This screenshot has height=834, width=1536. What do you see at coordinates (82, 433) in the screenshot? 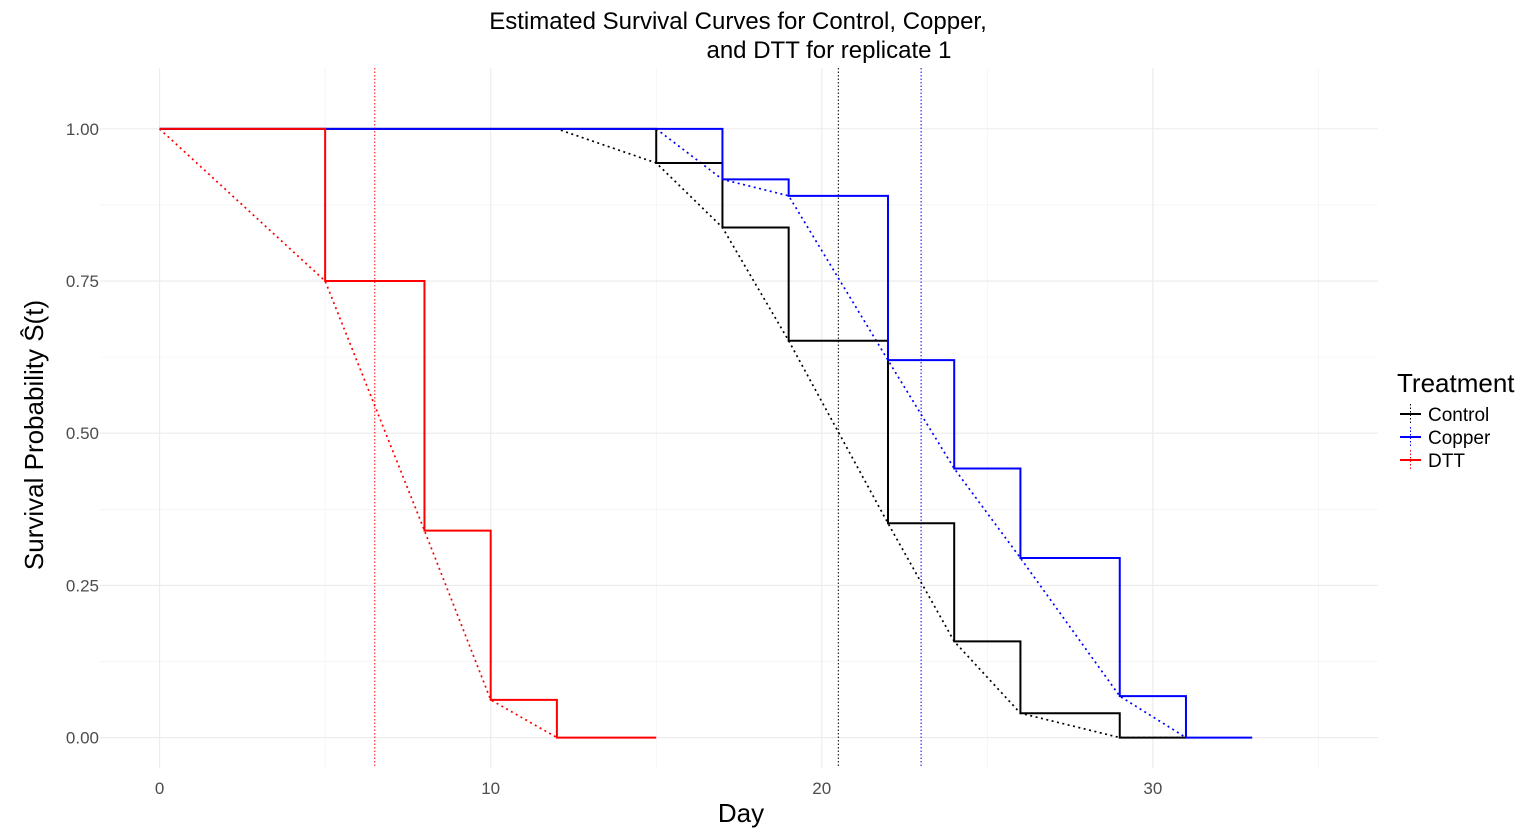
I see `y-tick-label: 0.50` at bounding box center [82, 433].